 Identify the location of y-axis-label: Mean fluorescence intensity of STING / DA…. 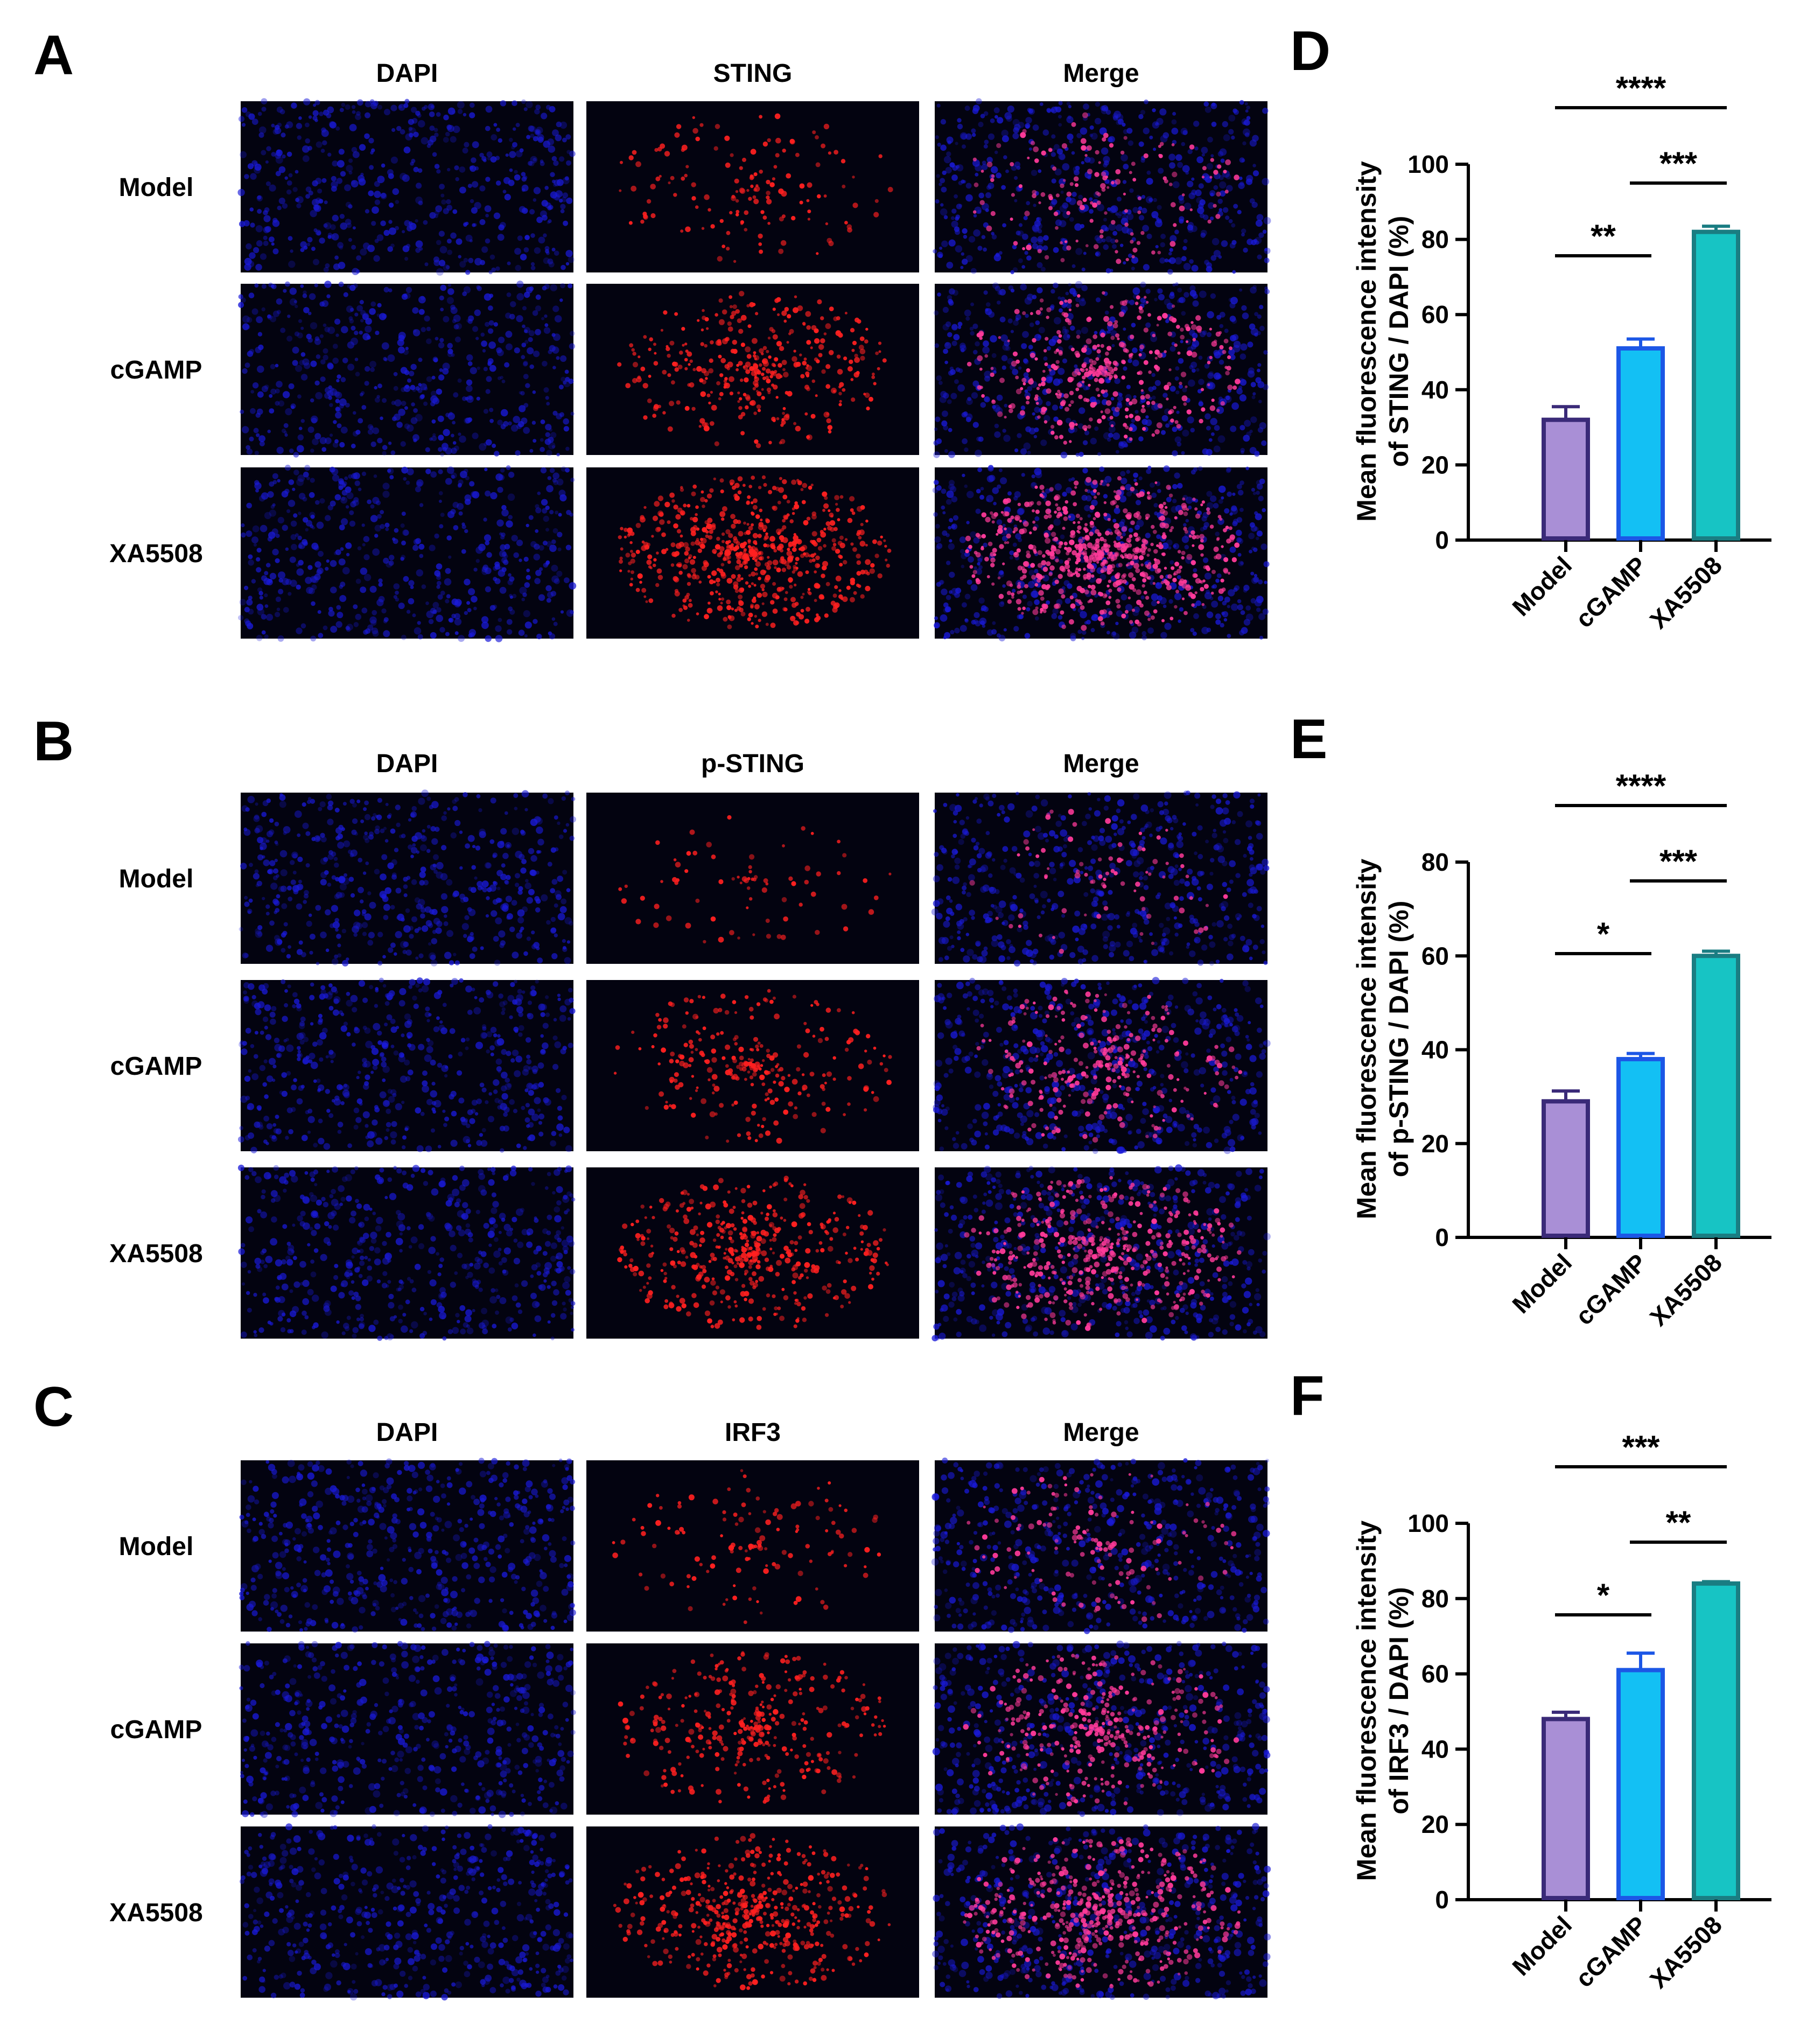
(1383, 341).